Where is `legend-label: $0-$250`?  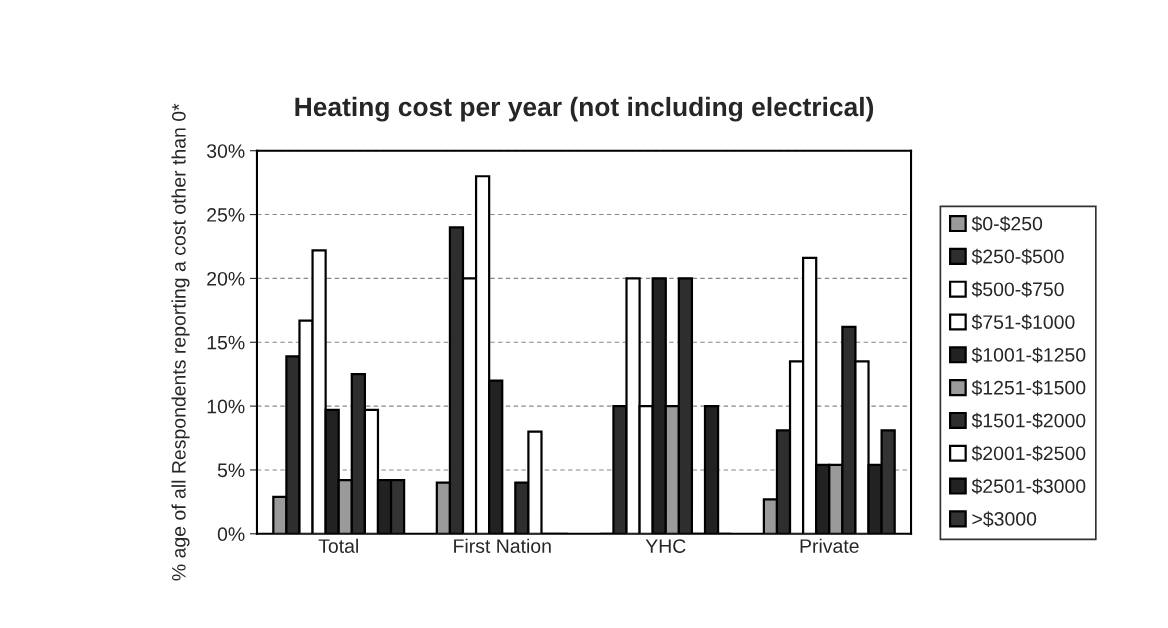 legend-label: $0-$250 is located at coordinates (1007, 223).